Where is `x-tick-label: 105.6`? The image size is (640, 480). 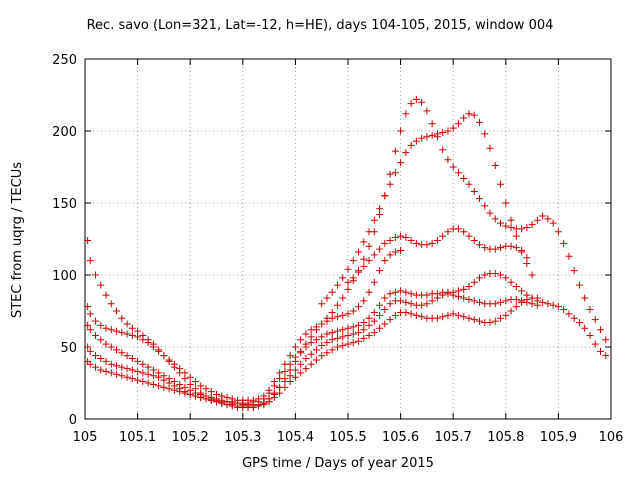 x-tick-label: 105.6 is located at coordinates (400, 437).